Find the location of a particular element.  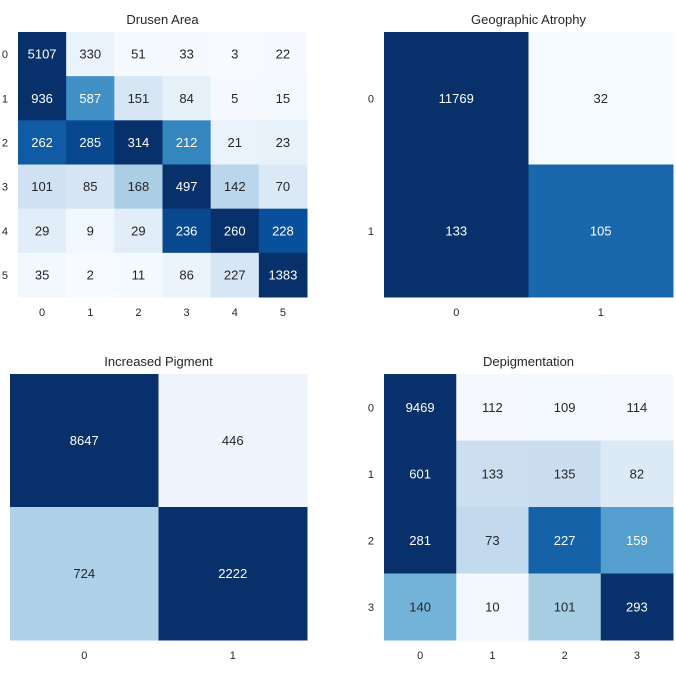

cell-value-label: 8647 is located at coordinates (84, 440).